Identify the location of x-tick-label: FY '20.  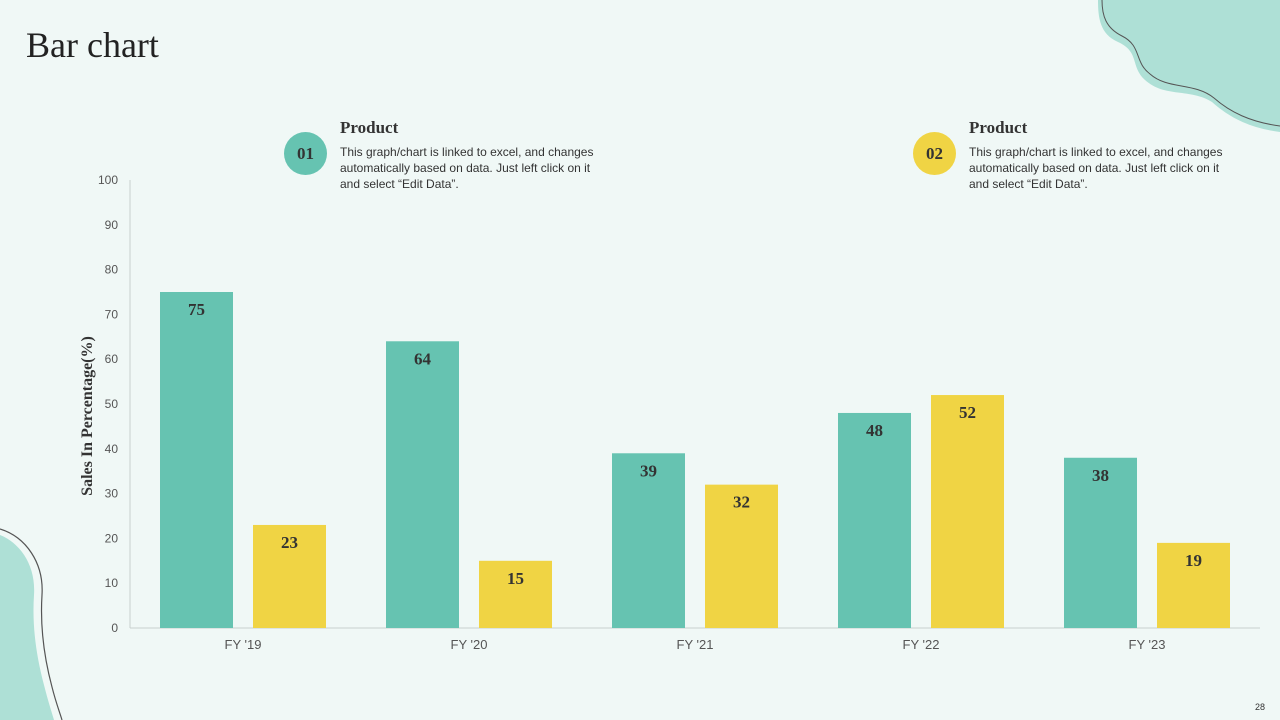
(469, 644).